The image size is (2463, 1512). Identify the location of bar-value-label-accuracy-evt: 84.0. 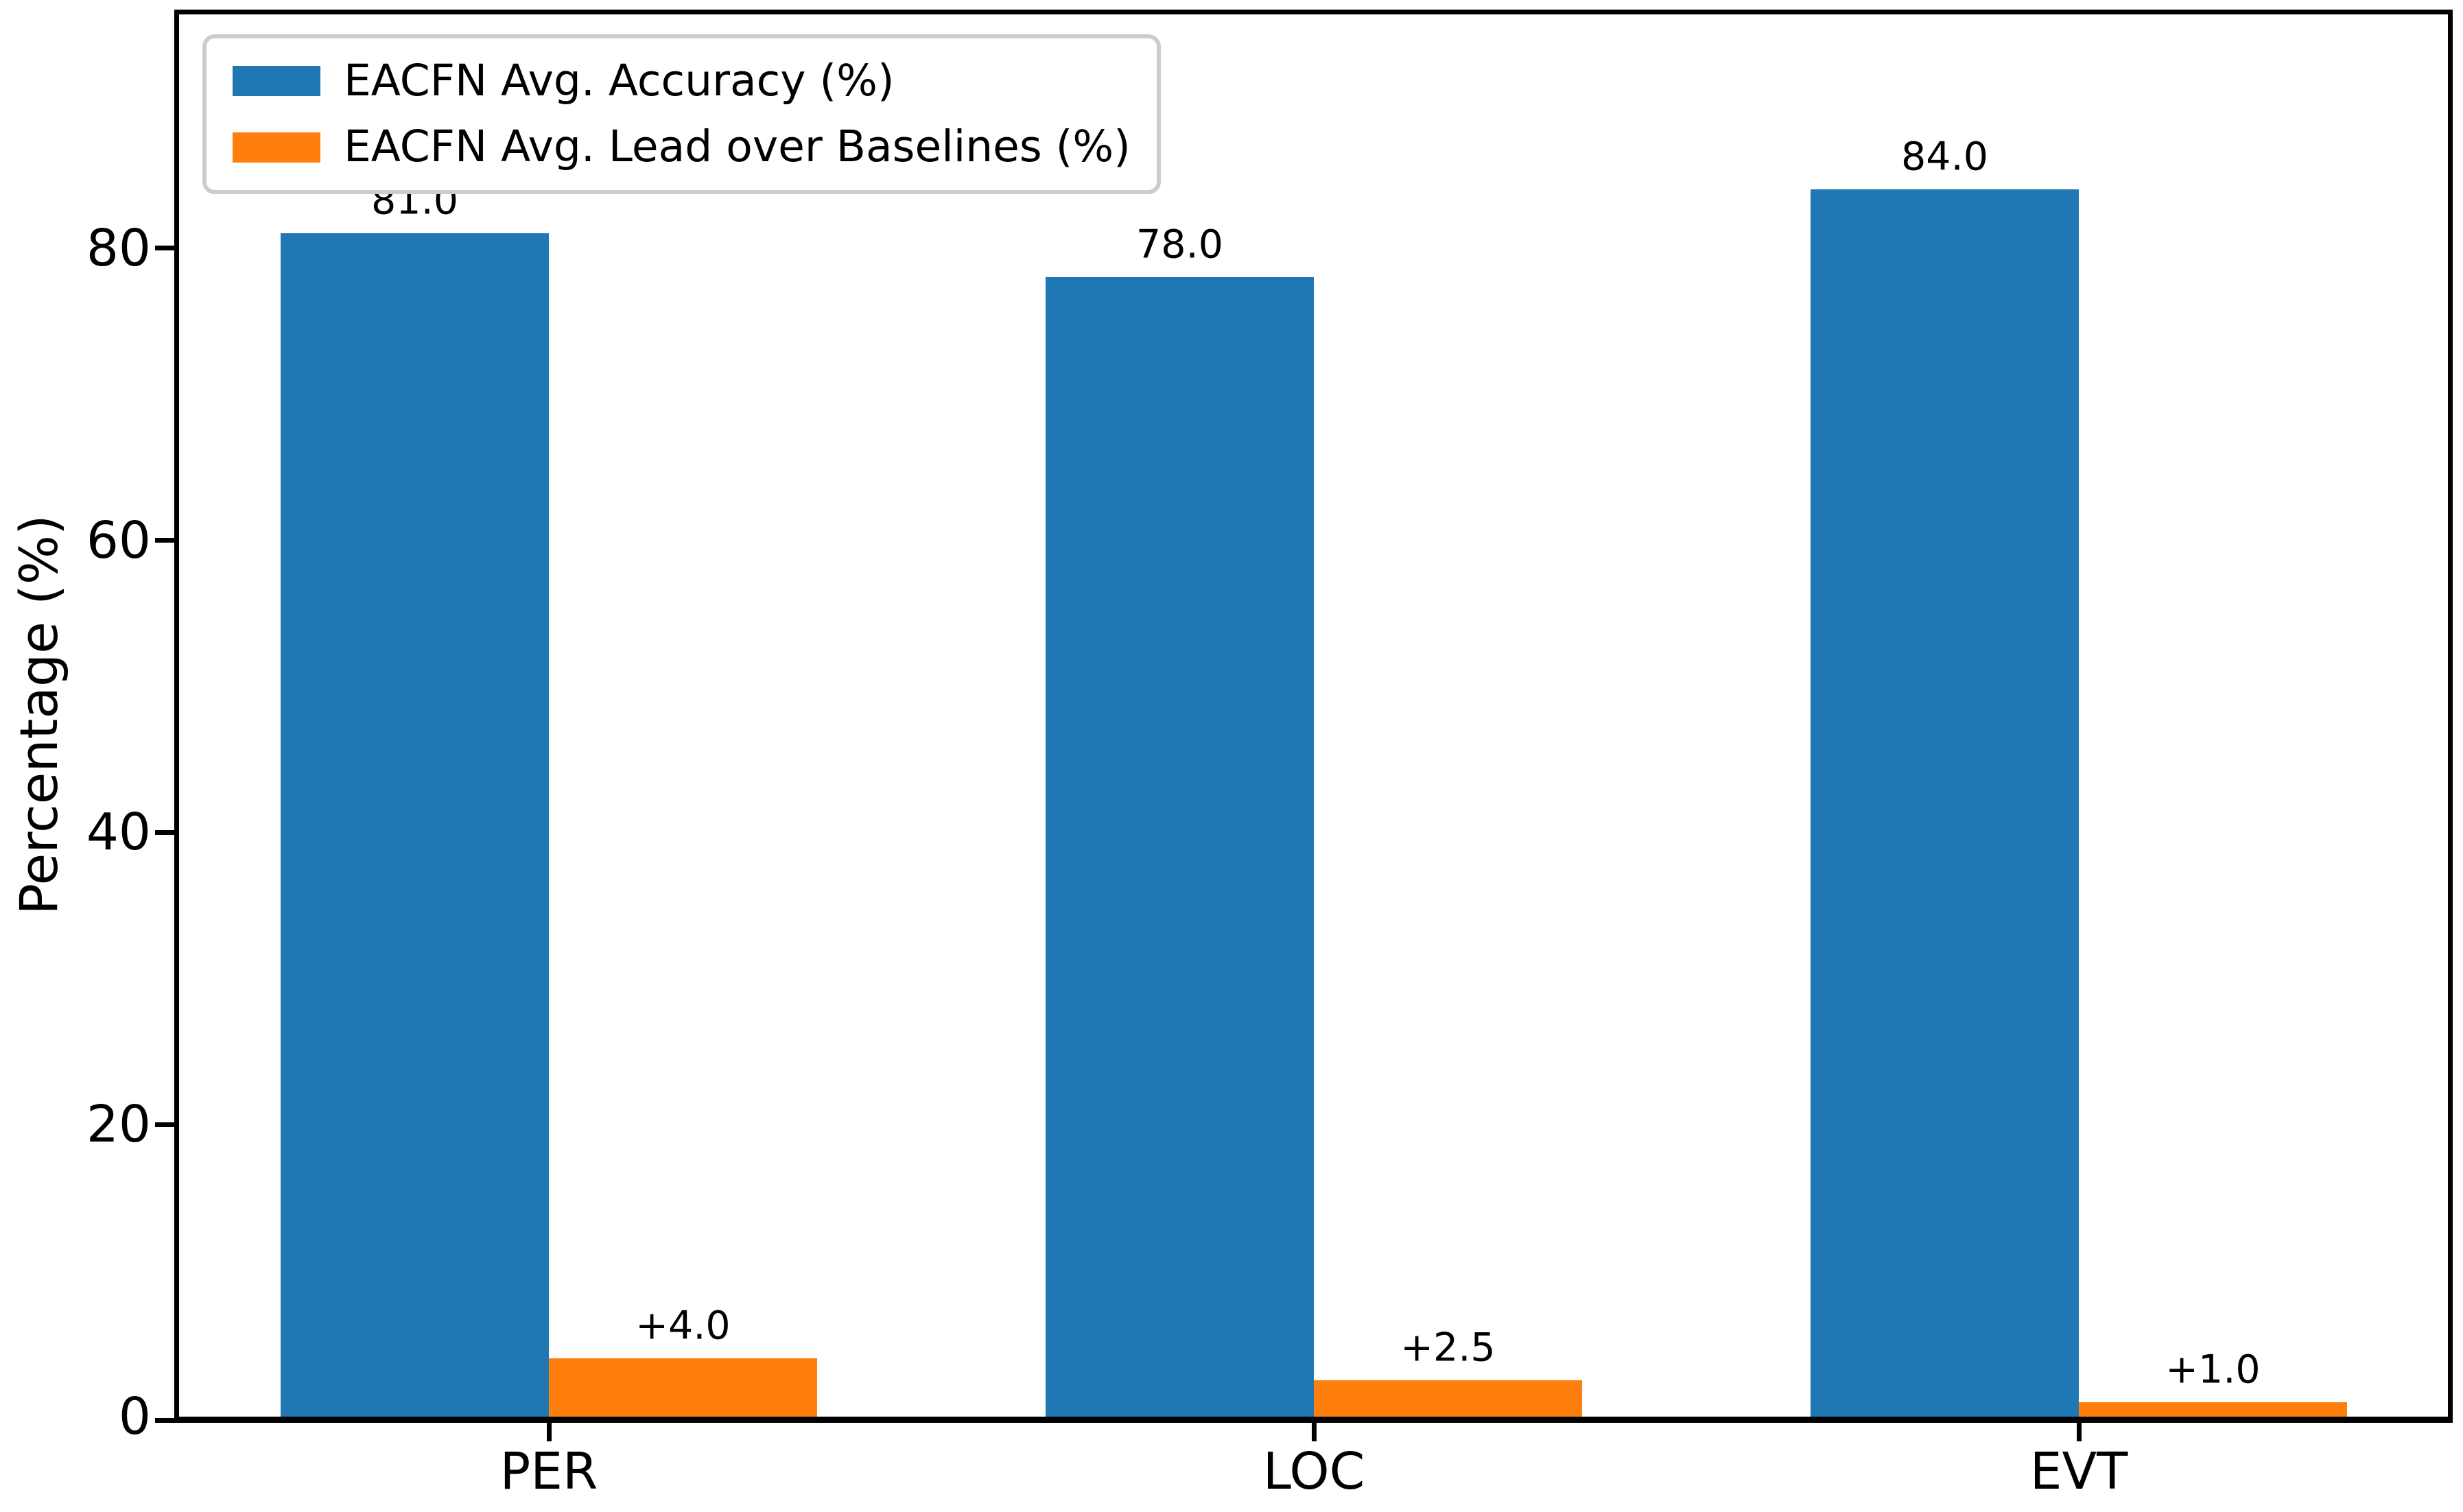
(1944, 157).